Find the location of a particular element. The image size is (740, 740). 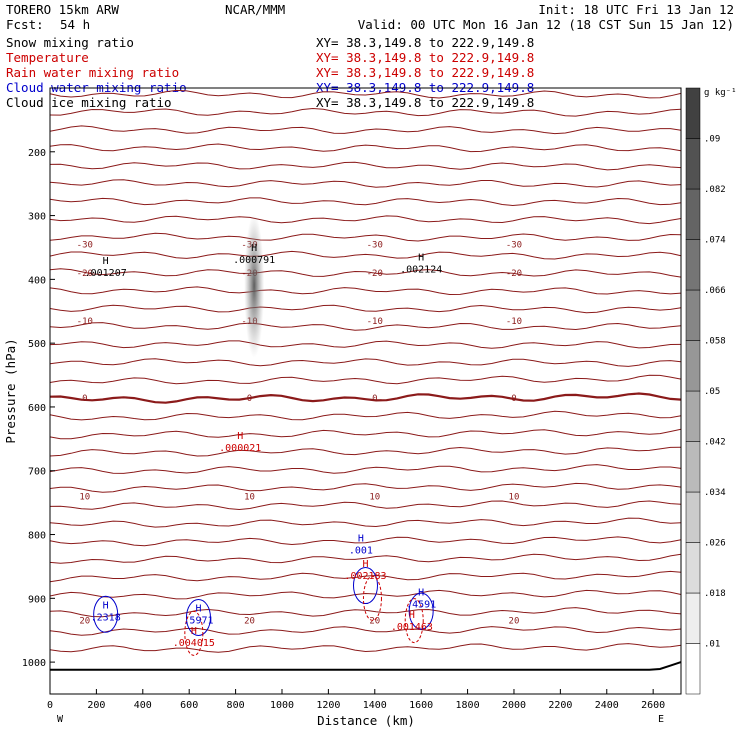

x-end-label-west: W is located at coordinates (60, 719).